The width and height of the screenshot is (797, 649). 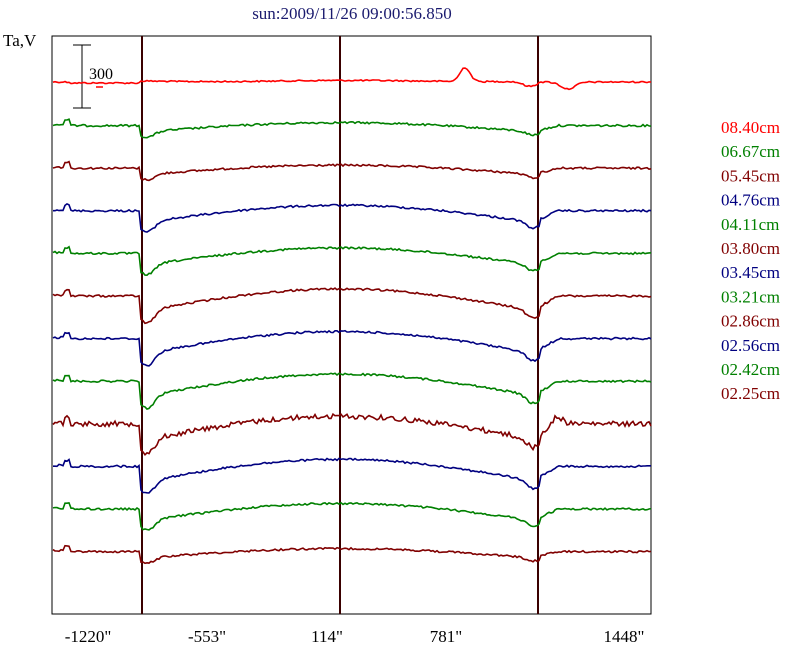 What do you see at coordinates (750, 175) in the screenshot?
I see `legend-entry: 05.45cm` at bounding box center [750, 175].